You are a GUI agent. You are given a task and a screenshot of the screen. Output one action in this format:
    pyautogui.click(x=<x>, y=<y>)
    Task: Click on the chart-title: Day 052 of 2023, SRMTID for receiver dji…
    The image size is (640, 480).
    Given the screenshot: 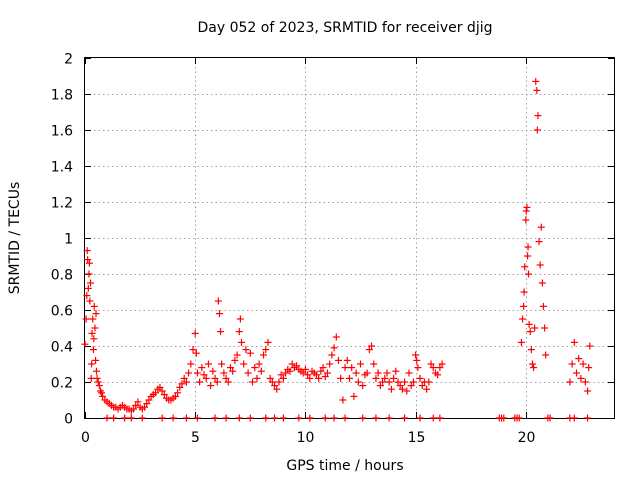 What is the action you would take?
    pyautogui.click(x=345, y=28)
    